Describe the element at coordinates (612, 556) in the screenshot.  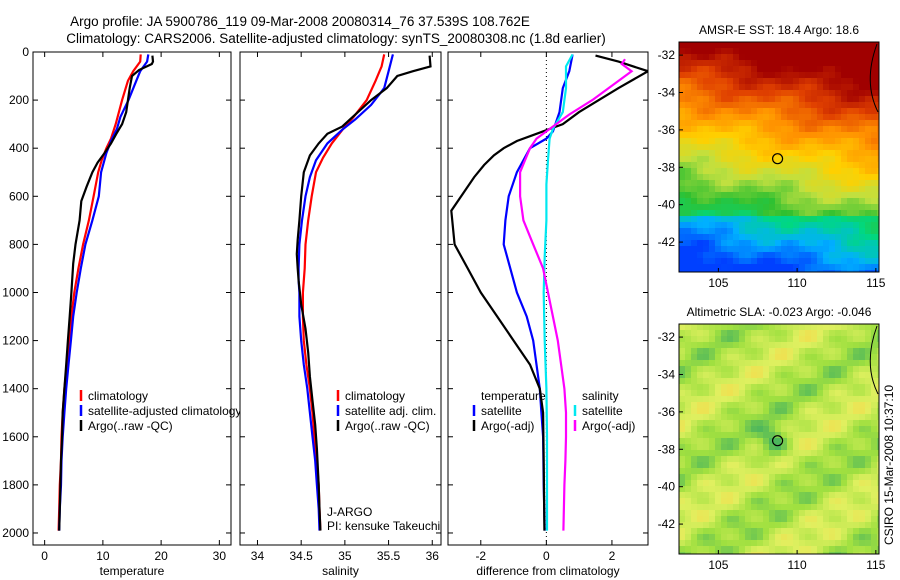
I see `difference-xtick-label: 2` at that location.